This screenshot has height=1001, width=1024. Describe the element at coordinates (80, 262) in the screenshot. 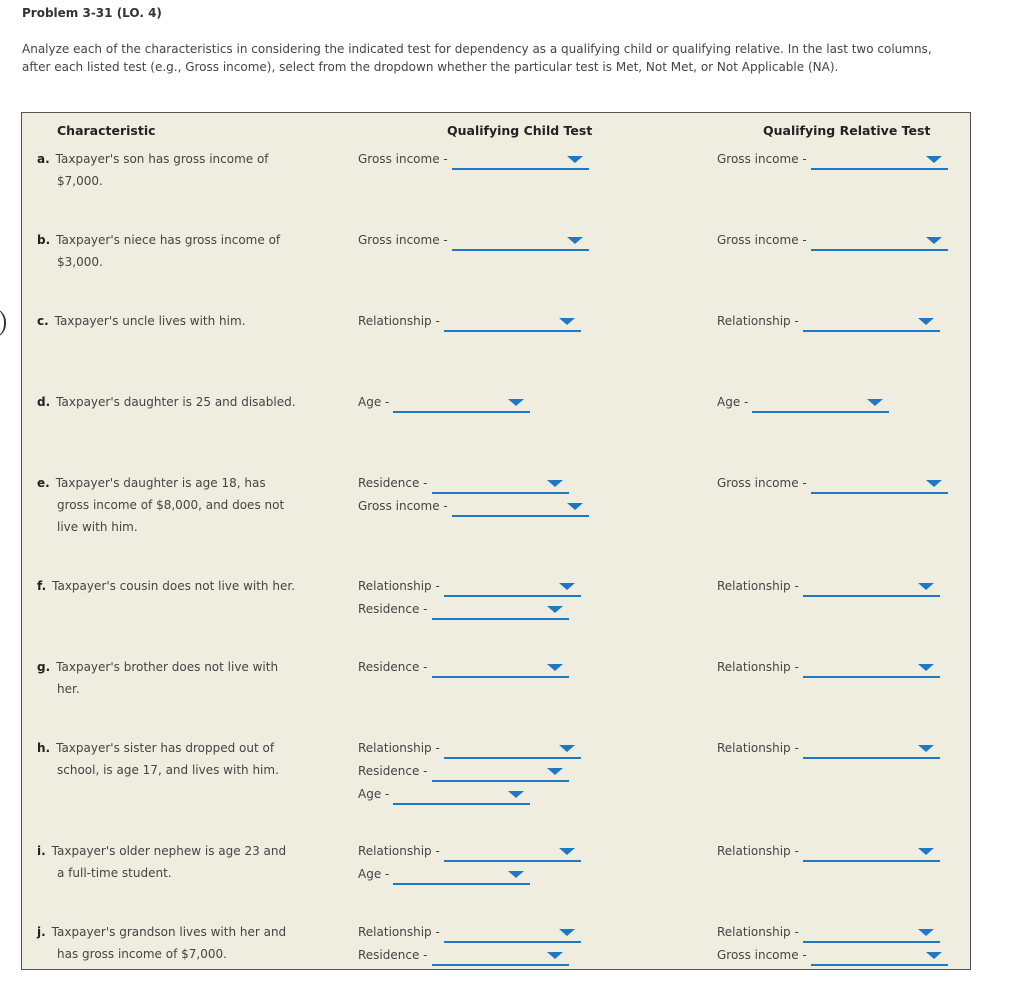

I see `characteristic-line-2: $3,000.` at that location.